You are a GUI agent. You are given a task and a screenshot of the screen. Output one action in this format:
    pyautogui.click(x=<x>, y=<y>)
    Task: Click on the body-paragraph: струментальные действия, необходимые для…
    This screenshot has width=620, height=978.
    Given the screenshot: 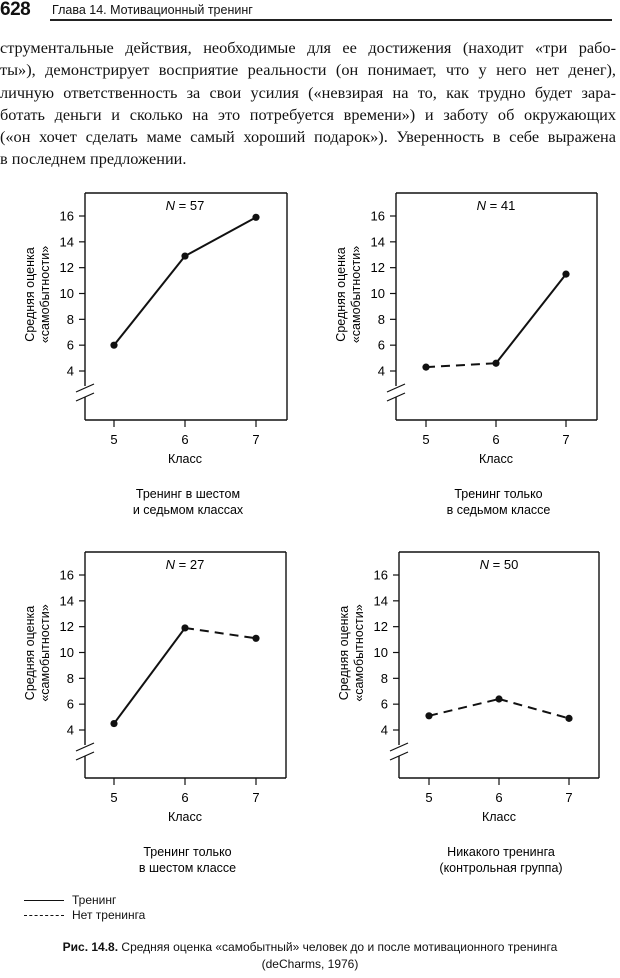 What is the action you would take?
    pyautogui.click(x=308, y=104)
    